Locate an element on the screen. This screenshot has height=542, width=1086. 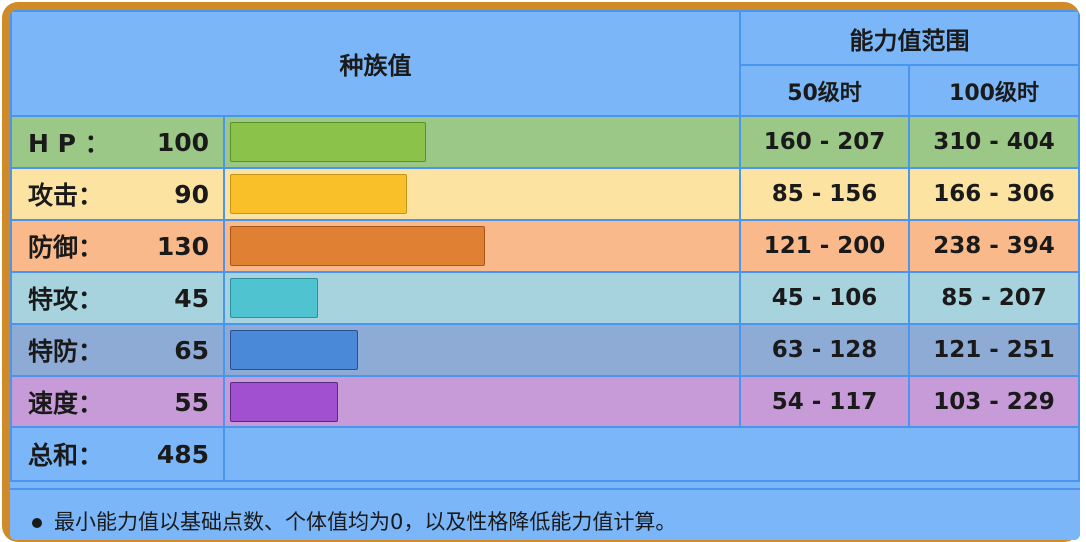
total-value: 485 is located at coordinates (182, 454).